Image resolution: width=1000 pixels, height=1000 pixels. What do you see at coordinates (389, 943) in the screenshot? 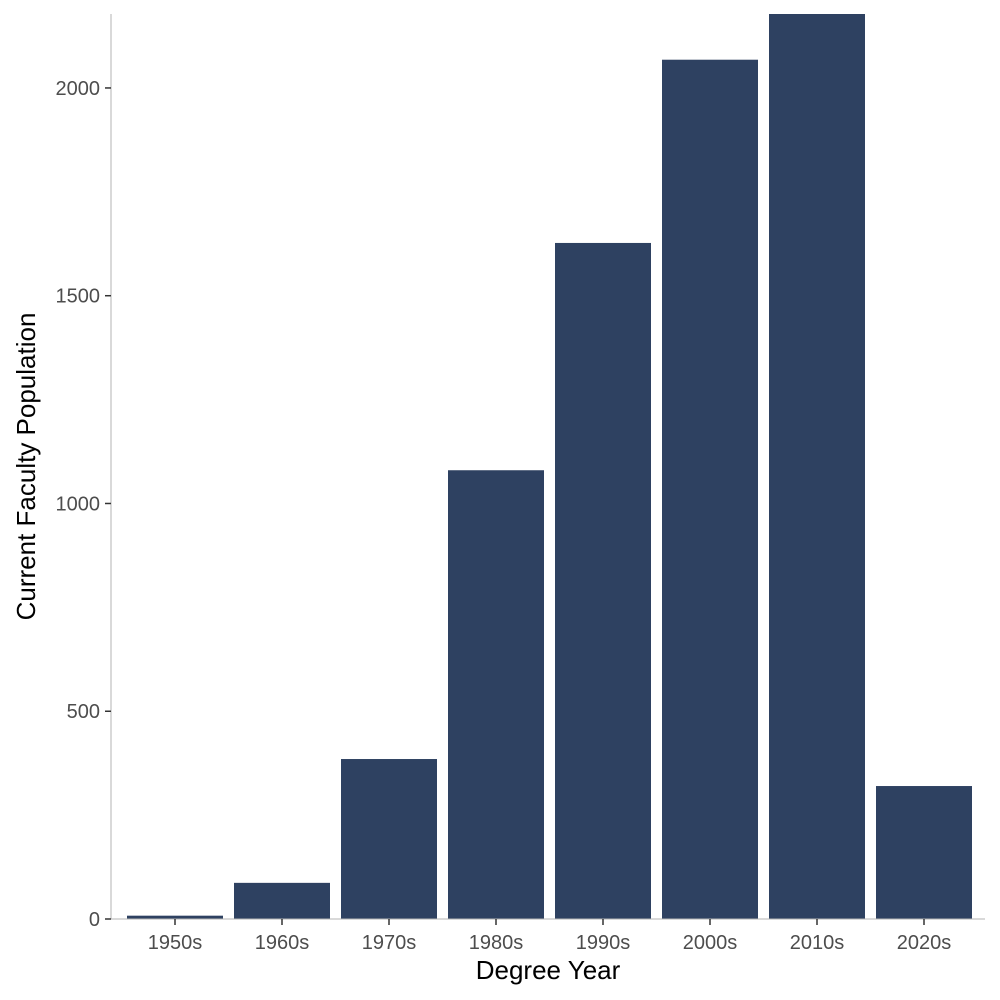
I see `x-tick-label: 1970s` at bounding box center [389, 943].